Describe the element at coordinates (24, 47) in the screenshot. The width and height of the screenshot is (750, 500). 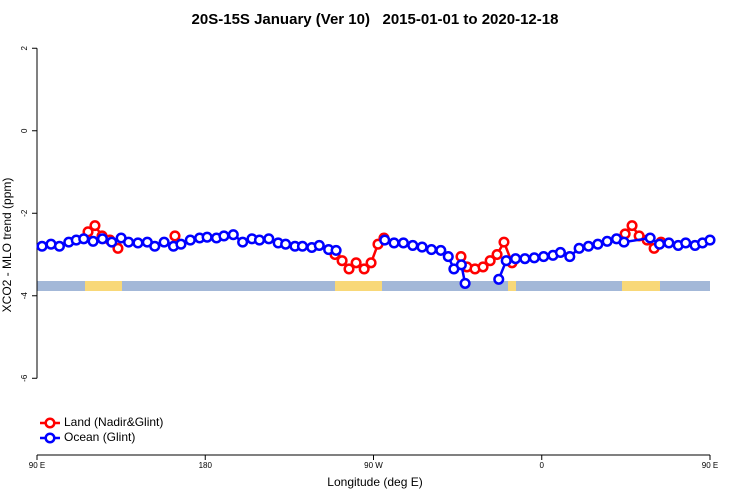
I see `y-tick-label: 2` at that location.